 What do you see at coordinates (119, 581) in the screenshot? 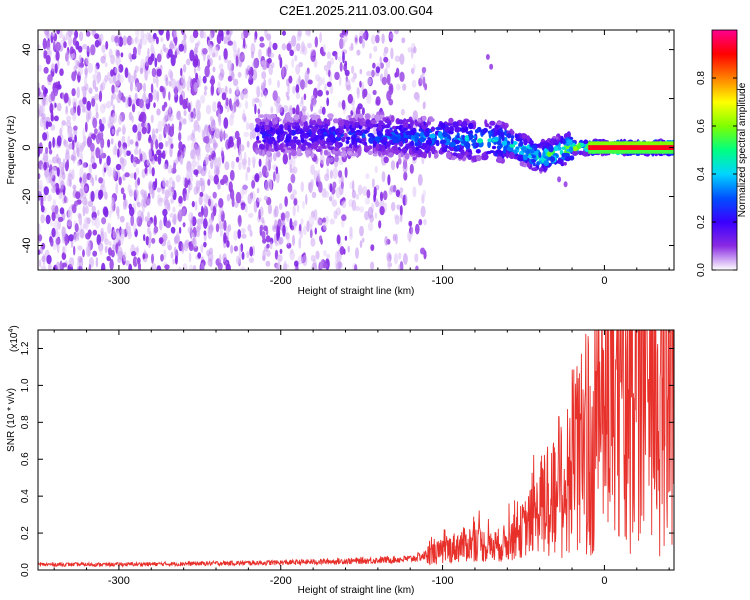
I see `x-tick-label: -300` at bounding box center [119, 581].